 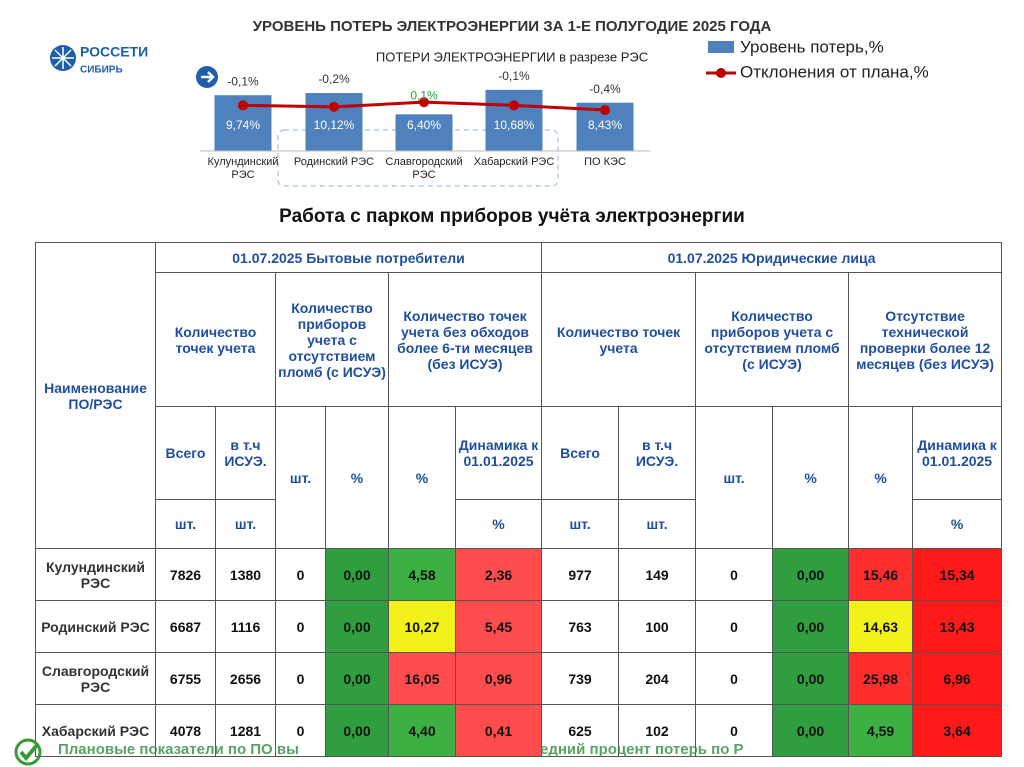 What do you see at coordinates (812, 46) in the screenshot?
I see `legend-label: Уровень потерь,%` at bounding box center [812, 46].